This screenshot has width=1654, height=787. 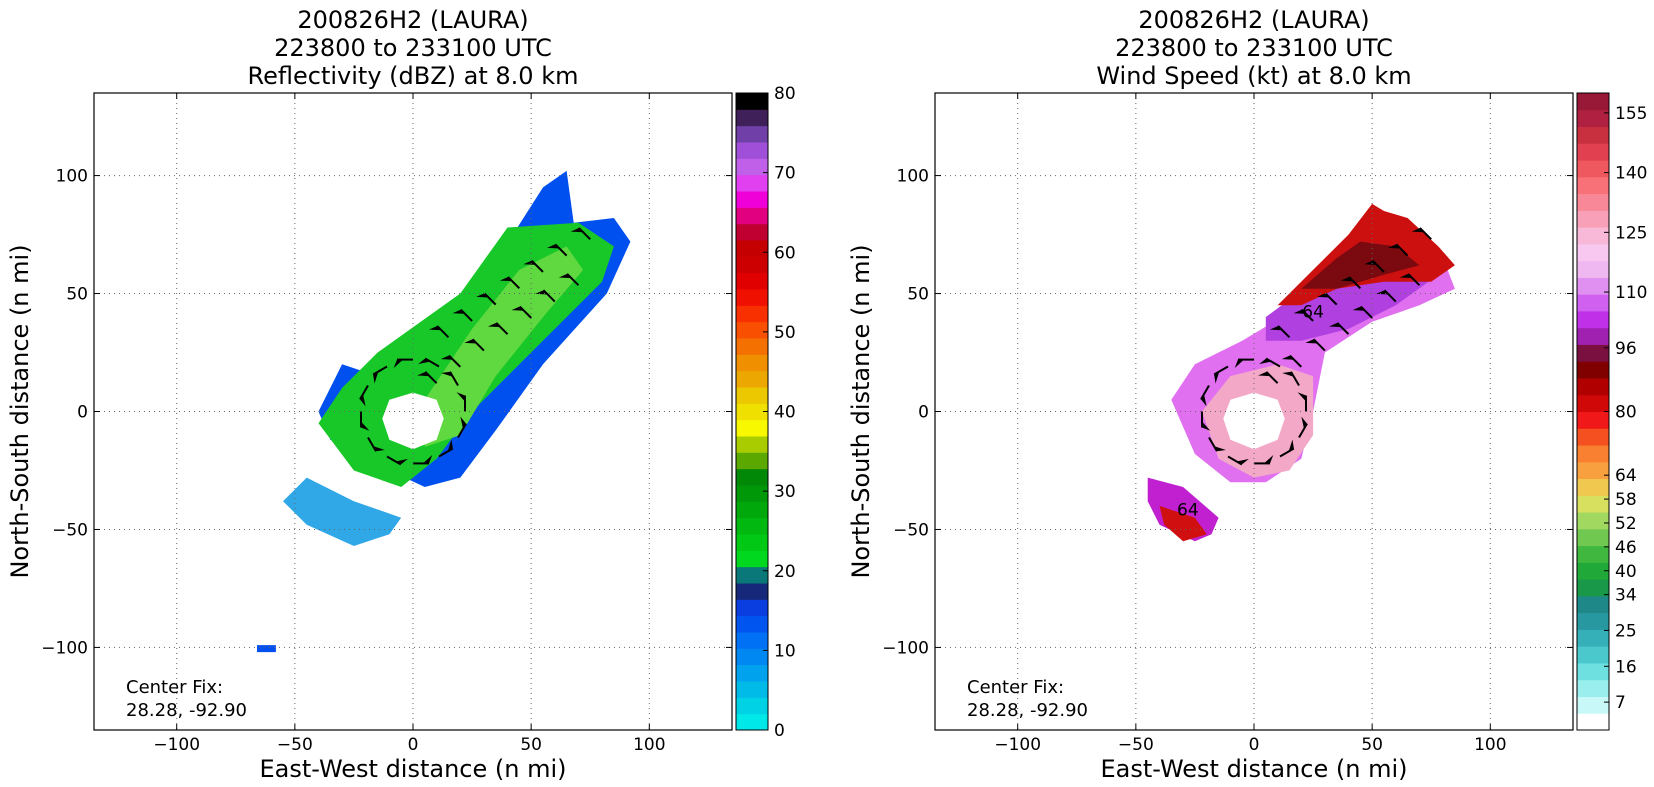 What do you see at coordinates (779, 731) in the screenshot?
I see `colorbar-tick-label: 0` at bounding box center [779, 731].